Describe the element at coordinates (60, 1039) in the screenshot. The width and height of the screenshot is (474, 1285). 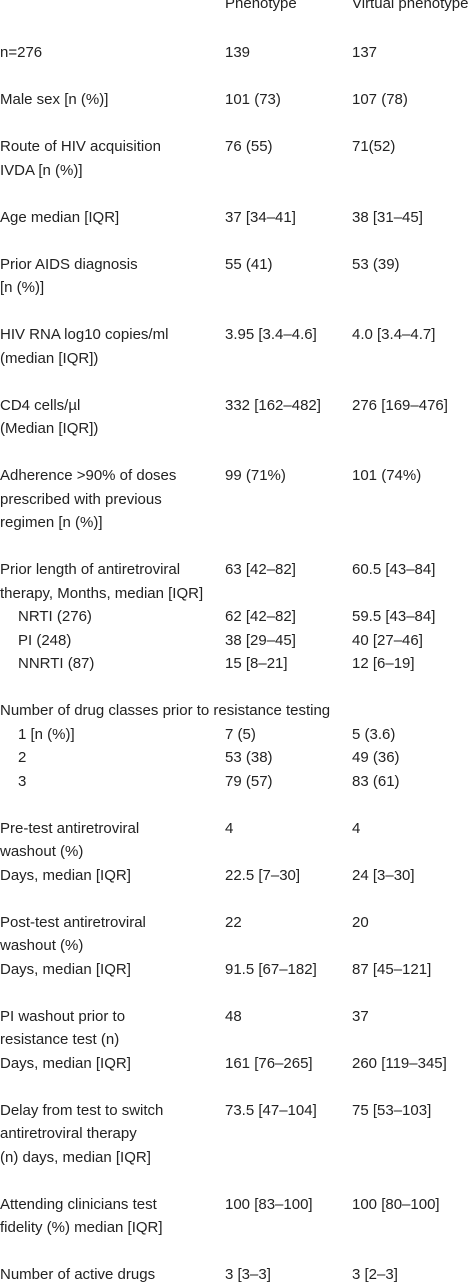
I see `row-label: resistance test (n)` at that location.